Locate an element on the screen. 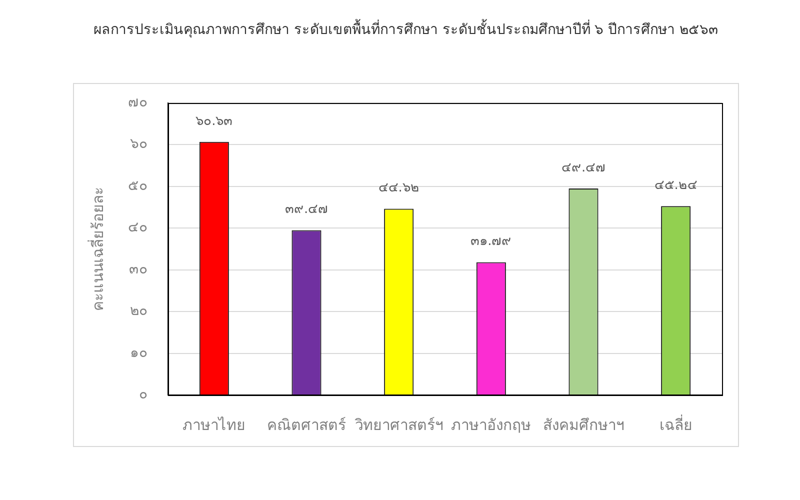  y-tick-label: ๓๐ is located at coordinates (138, 269).